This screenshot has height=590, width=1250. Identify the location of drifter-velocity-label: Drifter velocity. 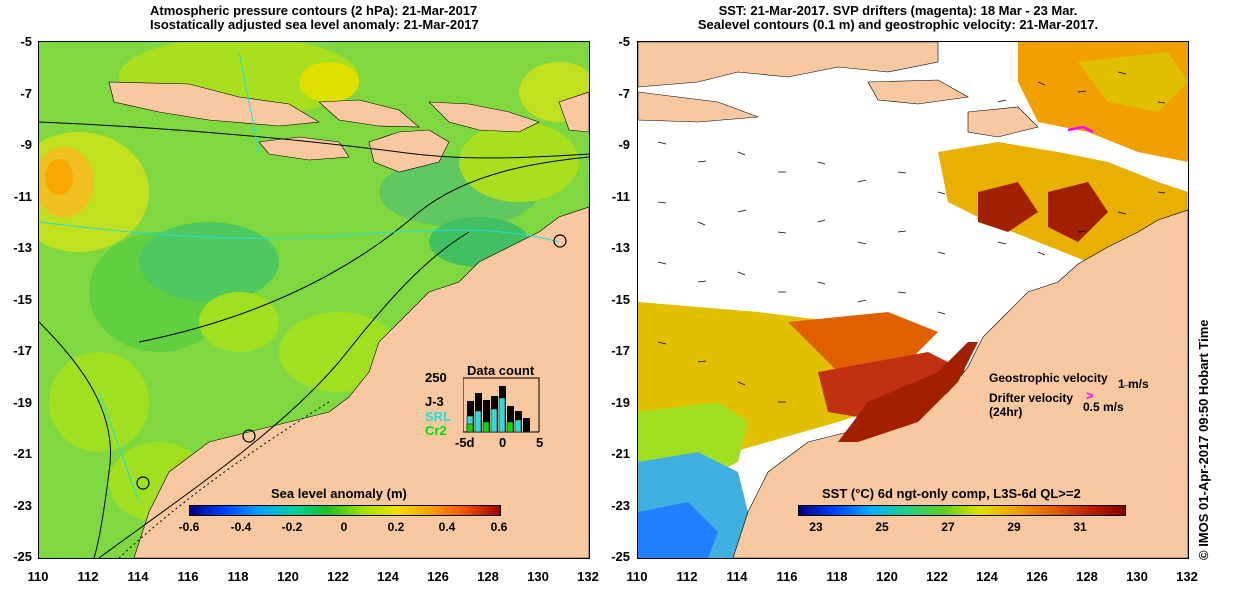
(1031, 398).